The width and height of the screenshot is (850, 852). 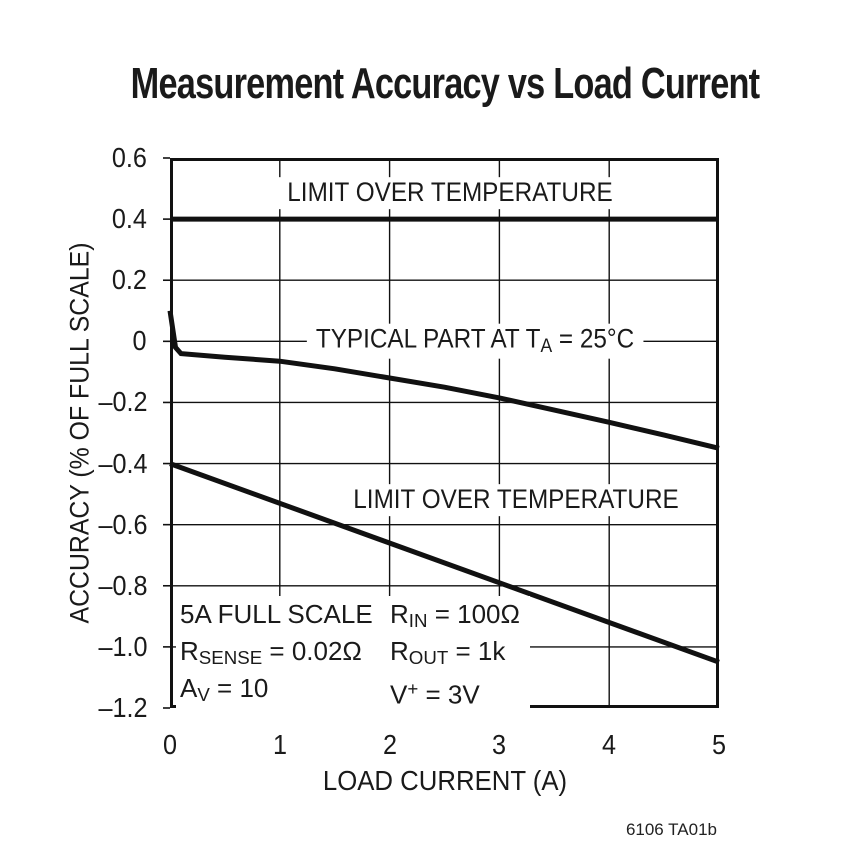 I want to click on text-segment: SENSE, so click(x=230, y=658).